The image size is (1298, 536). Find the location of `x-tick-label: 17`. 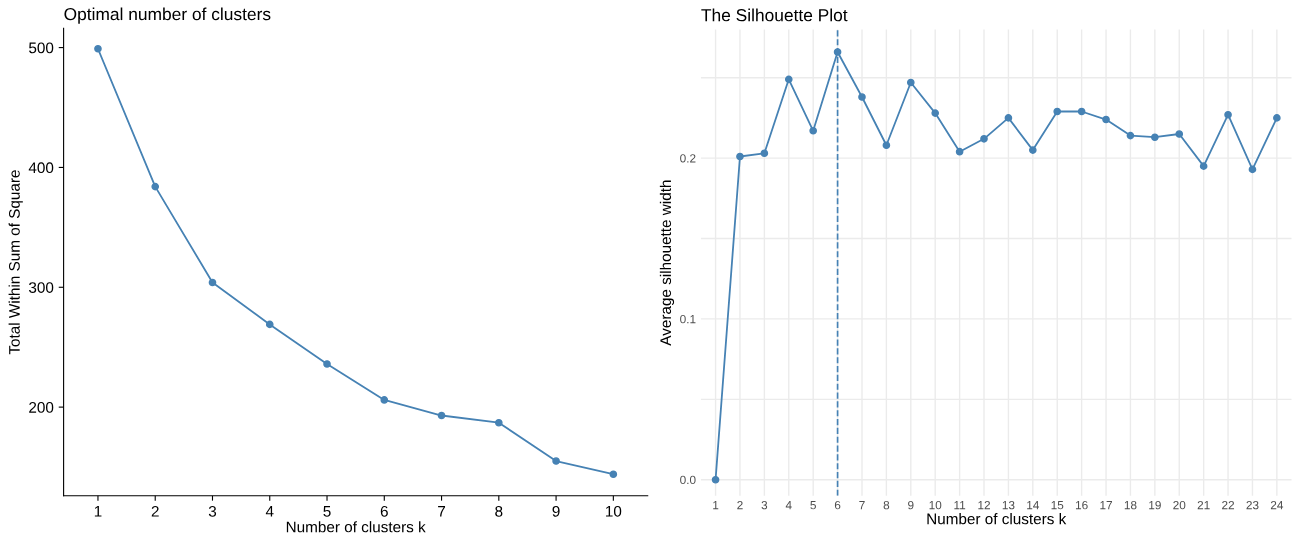

x-tick-label: 17 is located at coordinates (1106, 505).